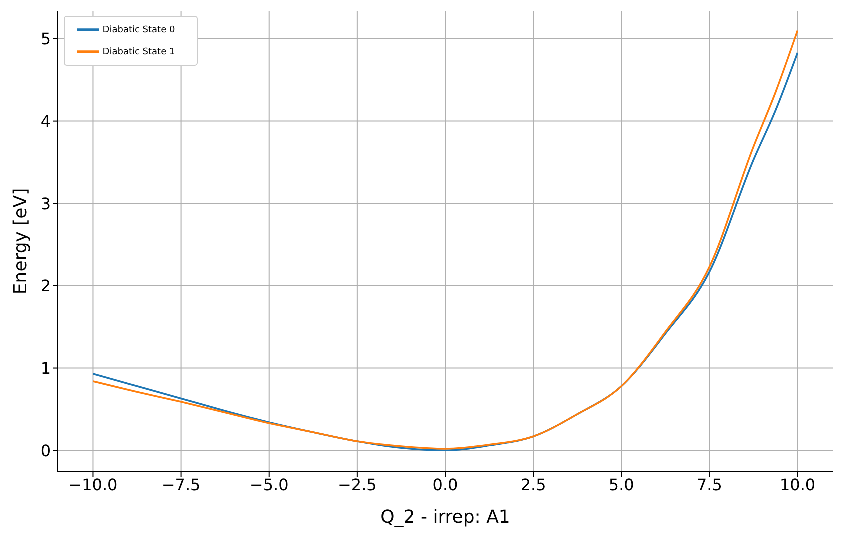  What do you see at coordinates (357, 484) in the screenshot?
I see `x-tick-label: −2.5` at bounding box center [357, 484].